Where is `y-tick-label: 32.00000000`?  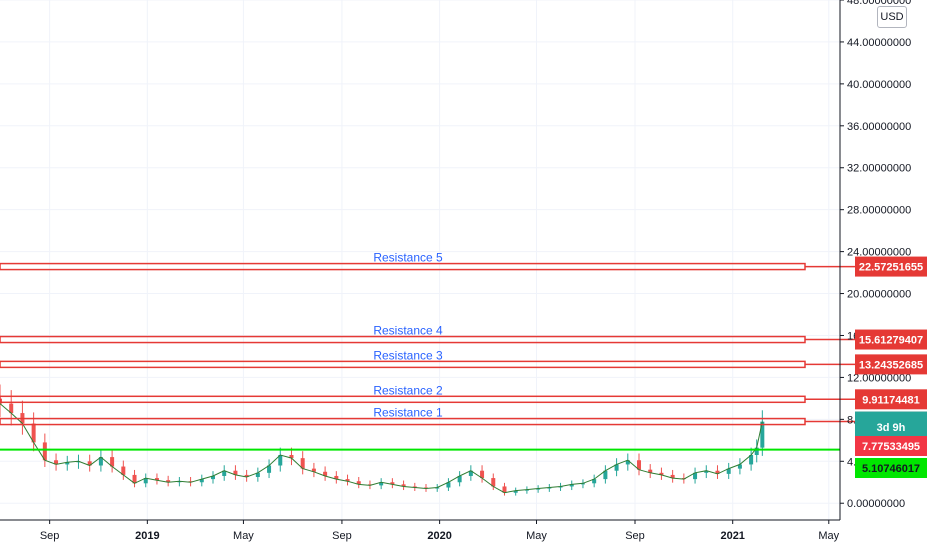
y-tick-label: 32.00000000 is located at coordinates (879, 169).